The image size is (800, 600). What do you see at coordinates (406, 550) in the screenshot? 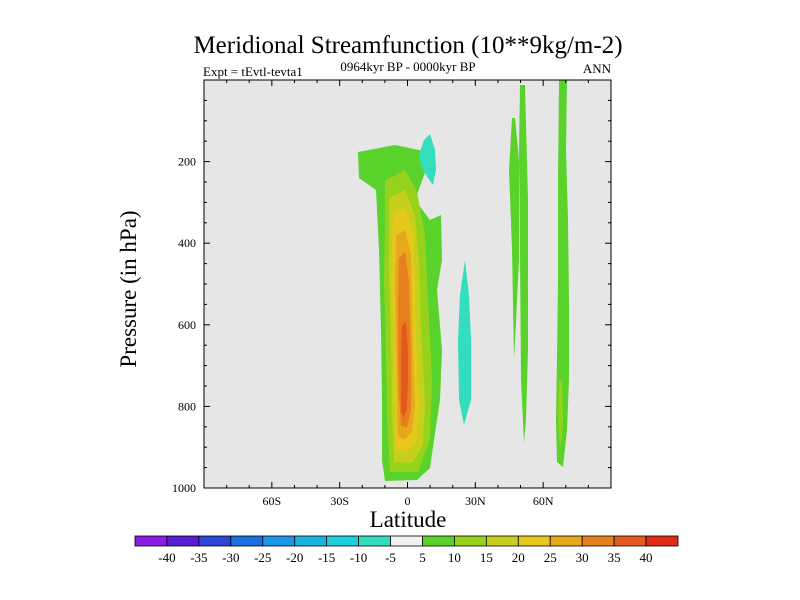
I see `colorbar: -40 -35 -30 -25 -20 -15 -10 -5 5 10 15 20 25 30 35 40` at bounding box center [406, 550].